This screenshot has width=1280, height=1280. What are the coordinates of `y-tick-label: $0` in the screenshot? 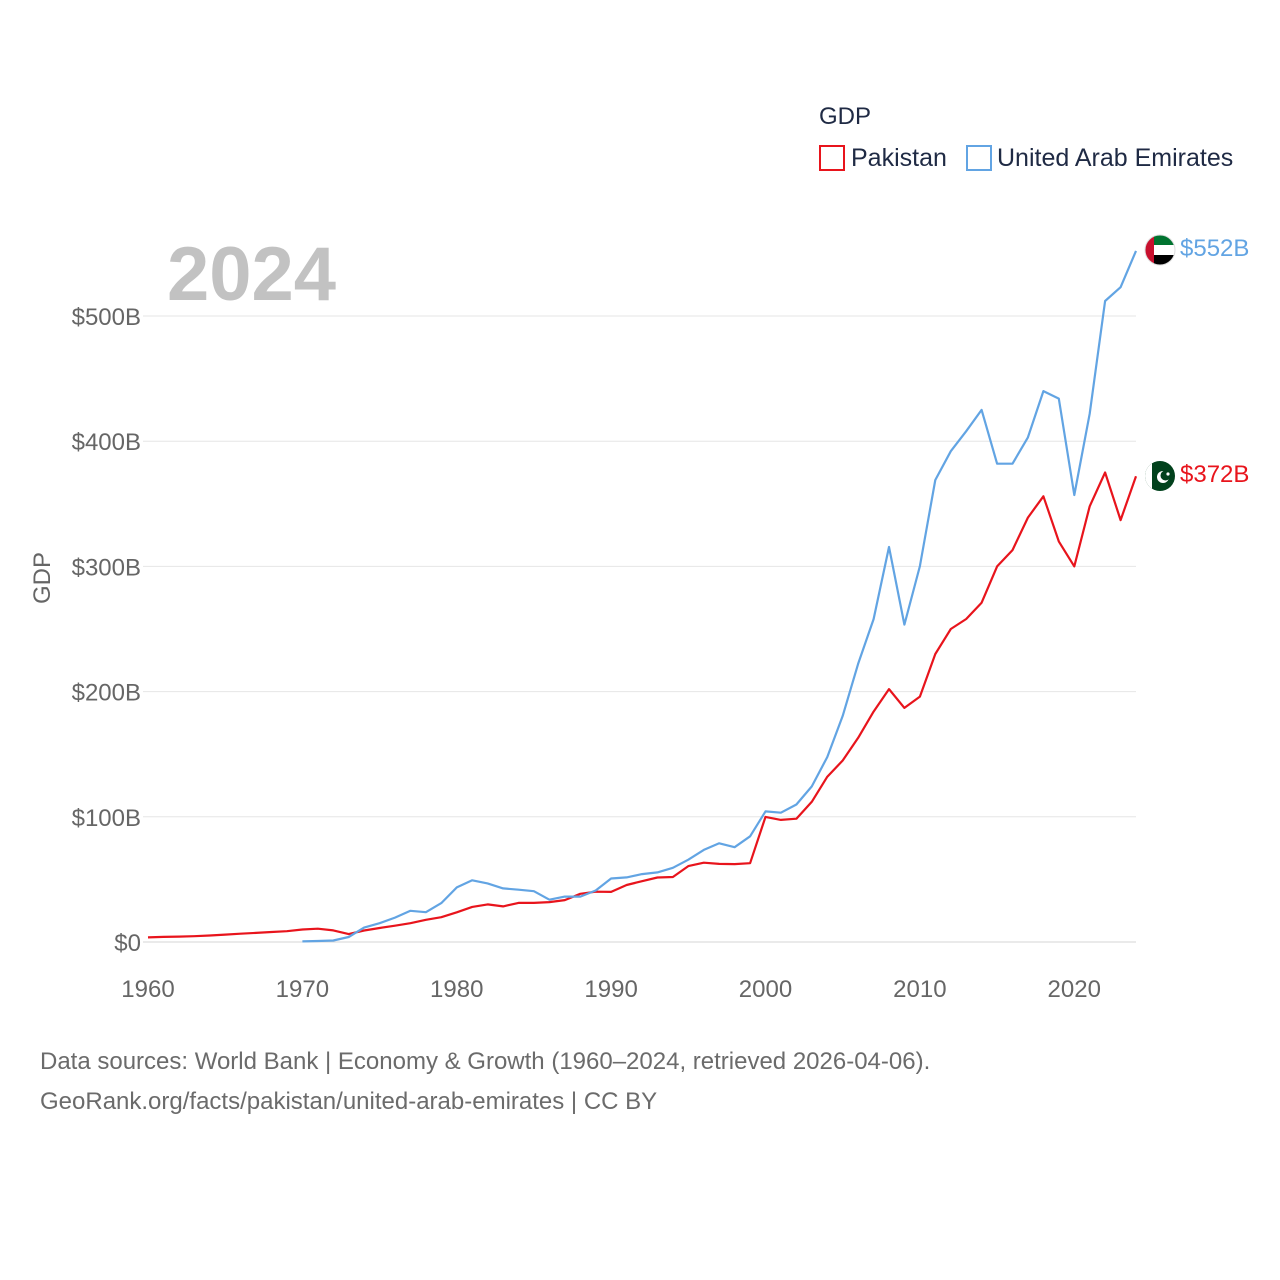 It's located at (127, 943).